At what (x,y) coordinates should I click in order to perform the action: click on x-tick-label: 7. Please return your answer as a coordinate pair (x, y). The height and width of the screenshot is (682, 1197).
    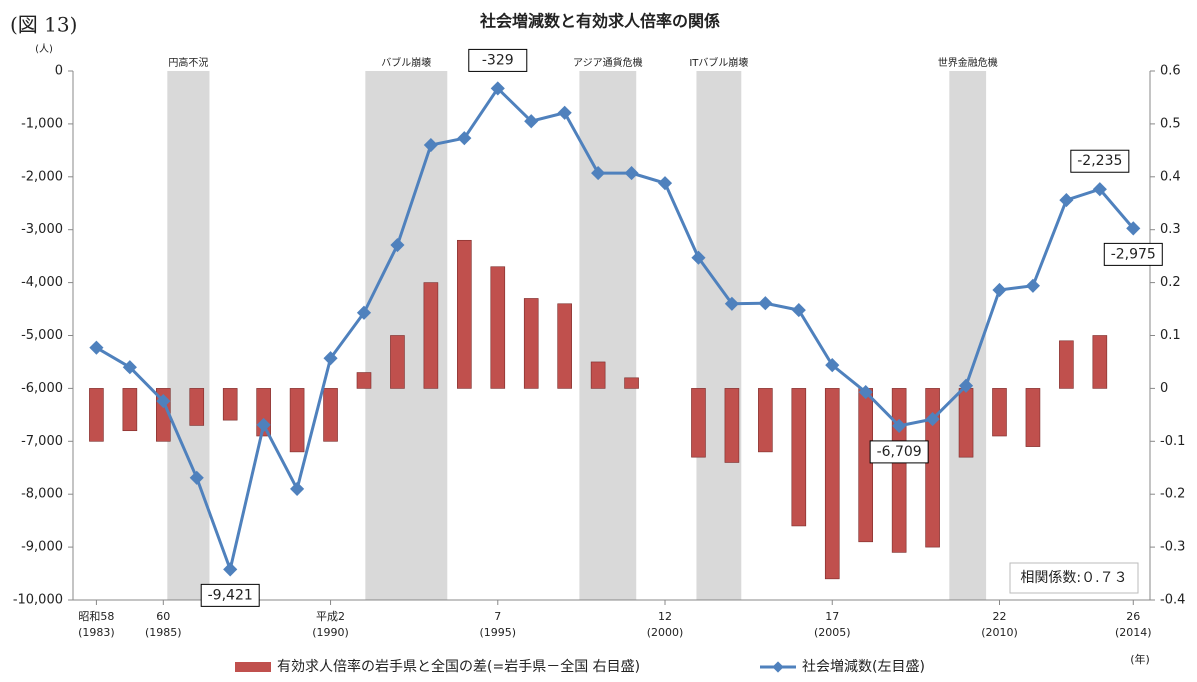
    Looking at the image, I should click on (497, 616).